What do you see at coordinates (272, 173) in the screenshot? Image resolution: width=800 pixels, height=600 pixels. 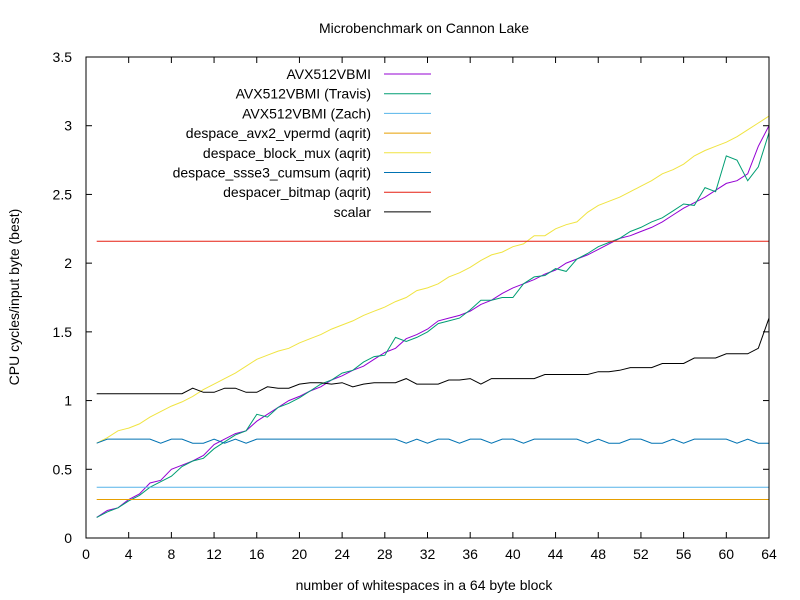 I see `legend-label-5: despace_ssse3_cumsum (aqrit)` at bounding box center [272, 173].